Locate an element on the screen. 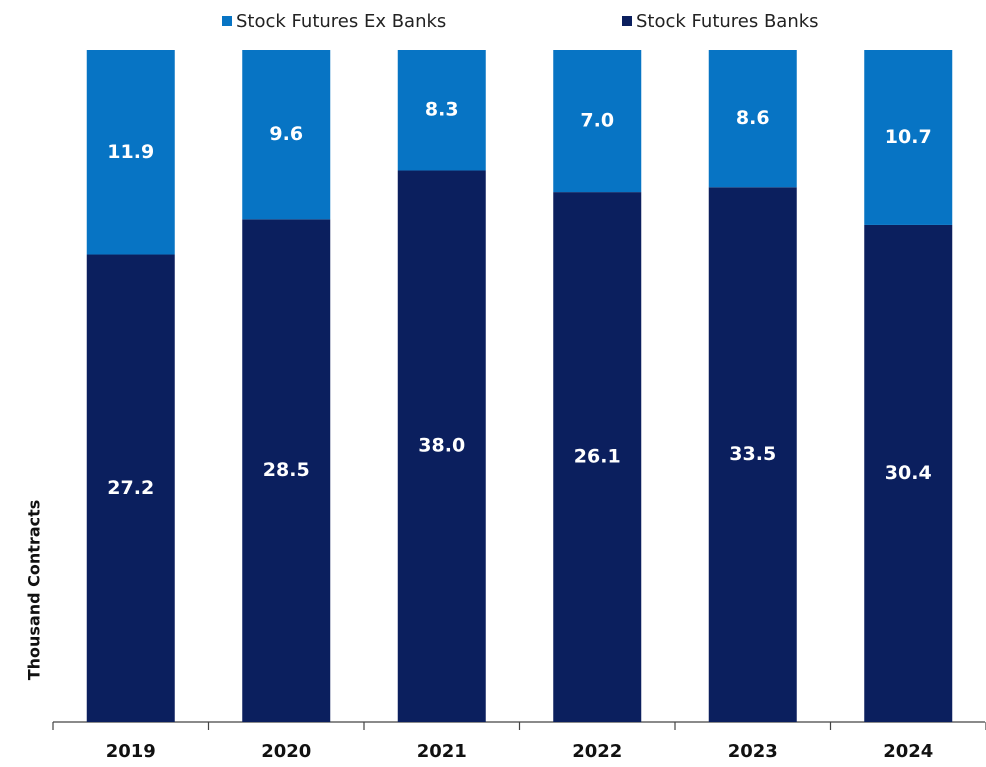 This screenshot has width=986, height=767. data-label: 11.9 is located at coordinates (130, 152).